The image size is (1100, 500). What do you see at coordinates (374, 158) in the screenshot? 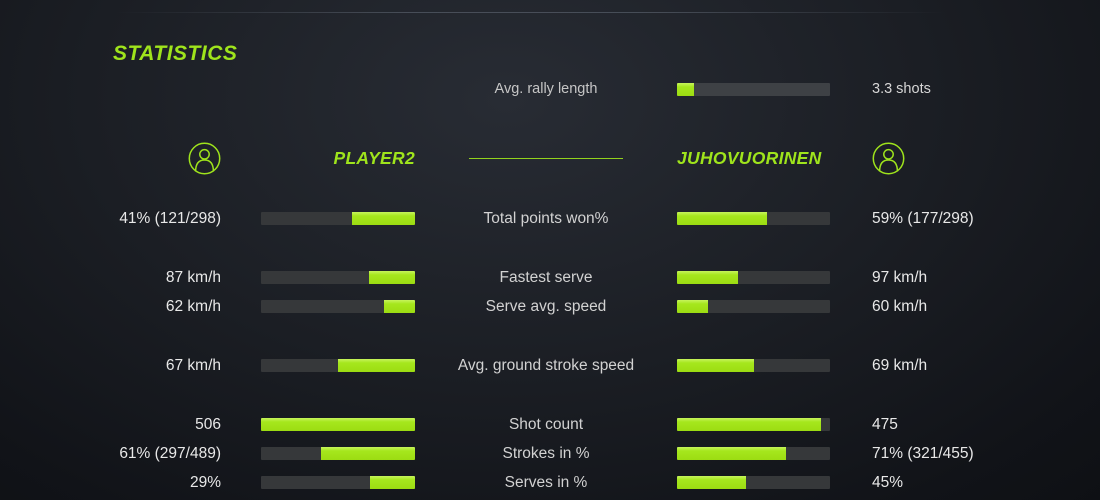
I see `player-left-name: PLAYER2` at bounding box center [374, 158].